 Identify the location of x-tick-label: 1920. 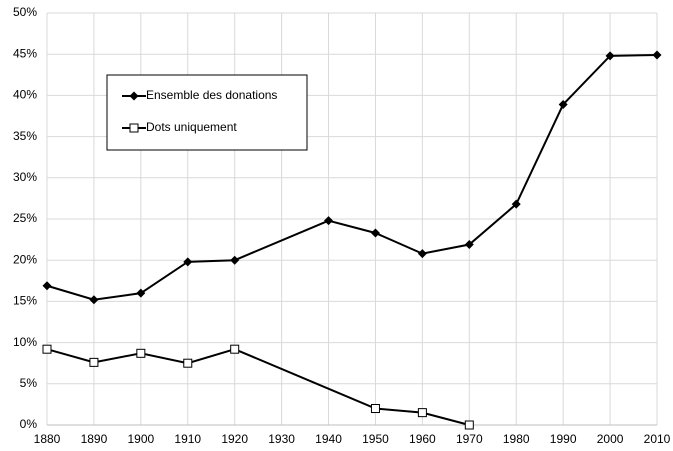
(234, 439).